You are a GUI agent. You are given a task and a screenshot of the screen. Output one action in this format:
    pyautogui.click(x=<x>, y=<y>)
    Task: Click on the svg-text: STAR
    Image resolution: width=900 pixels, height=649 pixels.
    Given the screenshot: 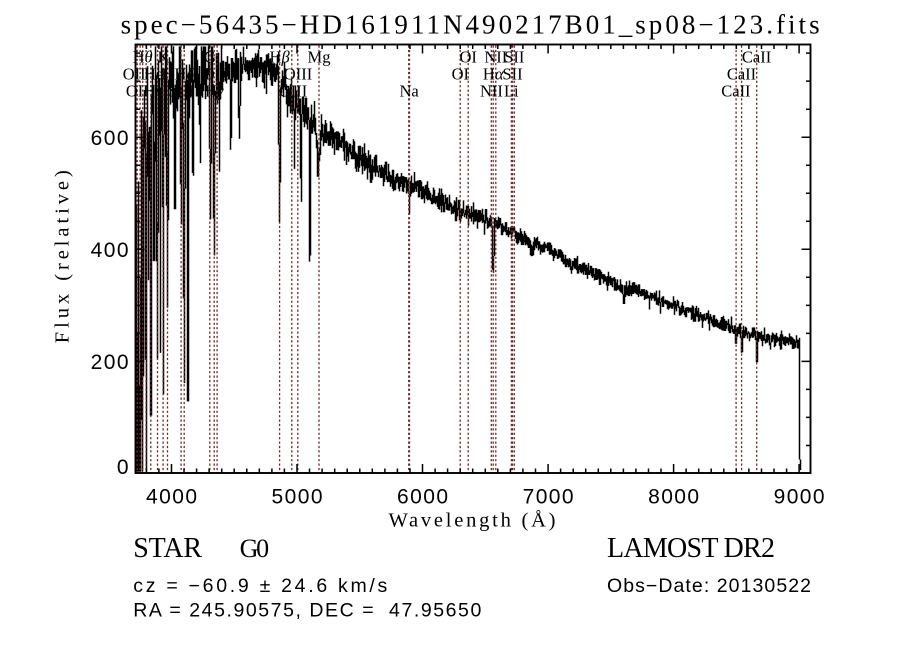 What is the action you would take?
    pyautogui.click(x=167, y=548)
    